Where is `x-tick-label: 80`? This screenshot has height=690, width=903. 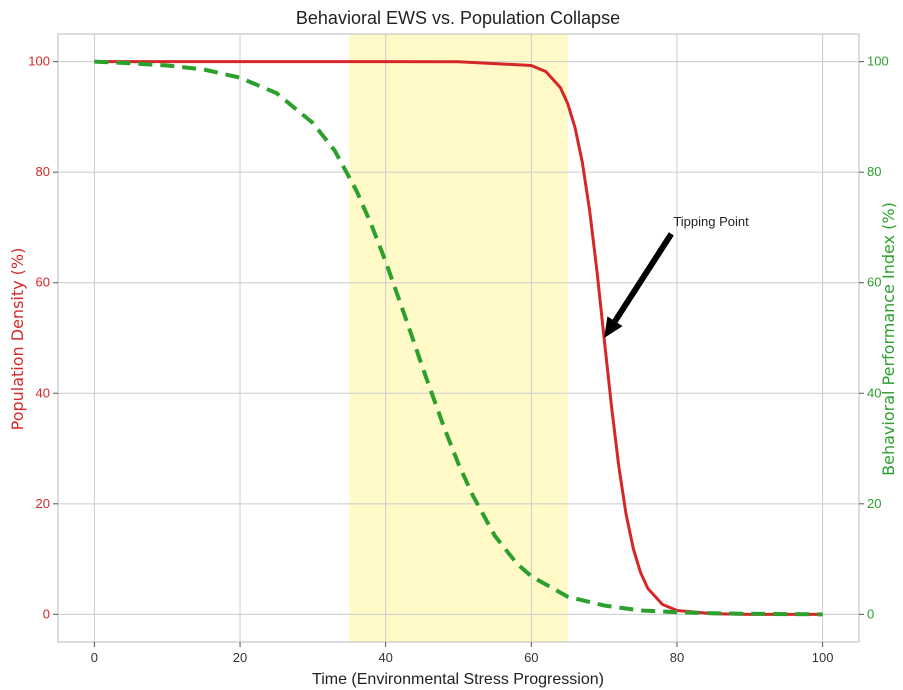
x-tick-label: 80 is located at coordinates (677, 657).